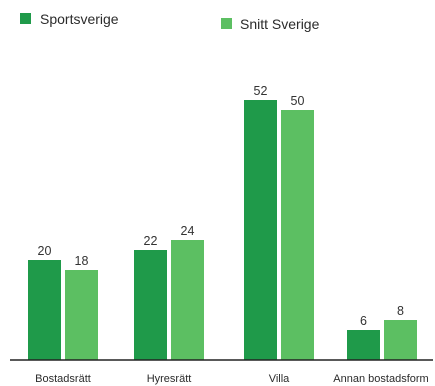  Describe the element at coordinates (188, 231) in the screenshot. I see `value-label-snitt-sverige-hyresratt: 24` at that location.